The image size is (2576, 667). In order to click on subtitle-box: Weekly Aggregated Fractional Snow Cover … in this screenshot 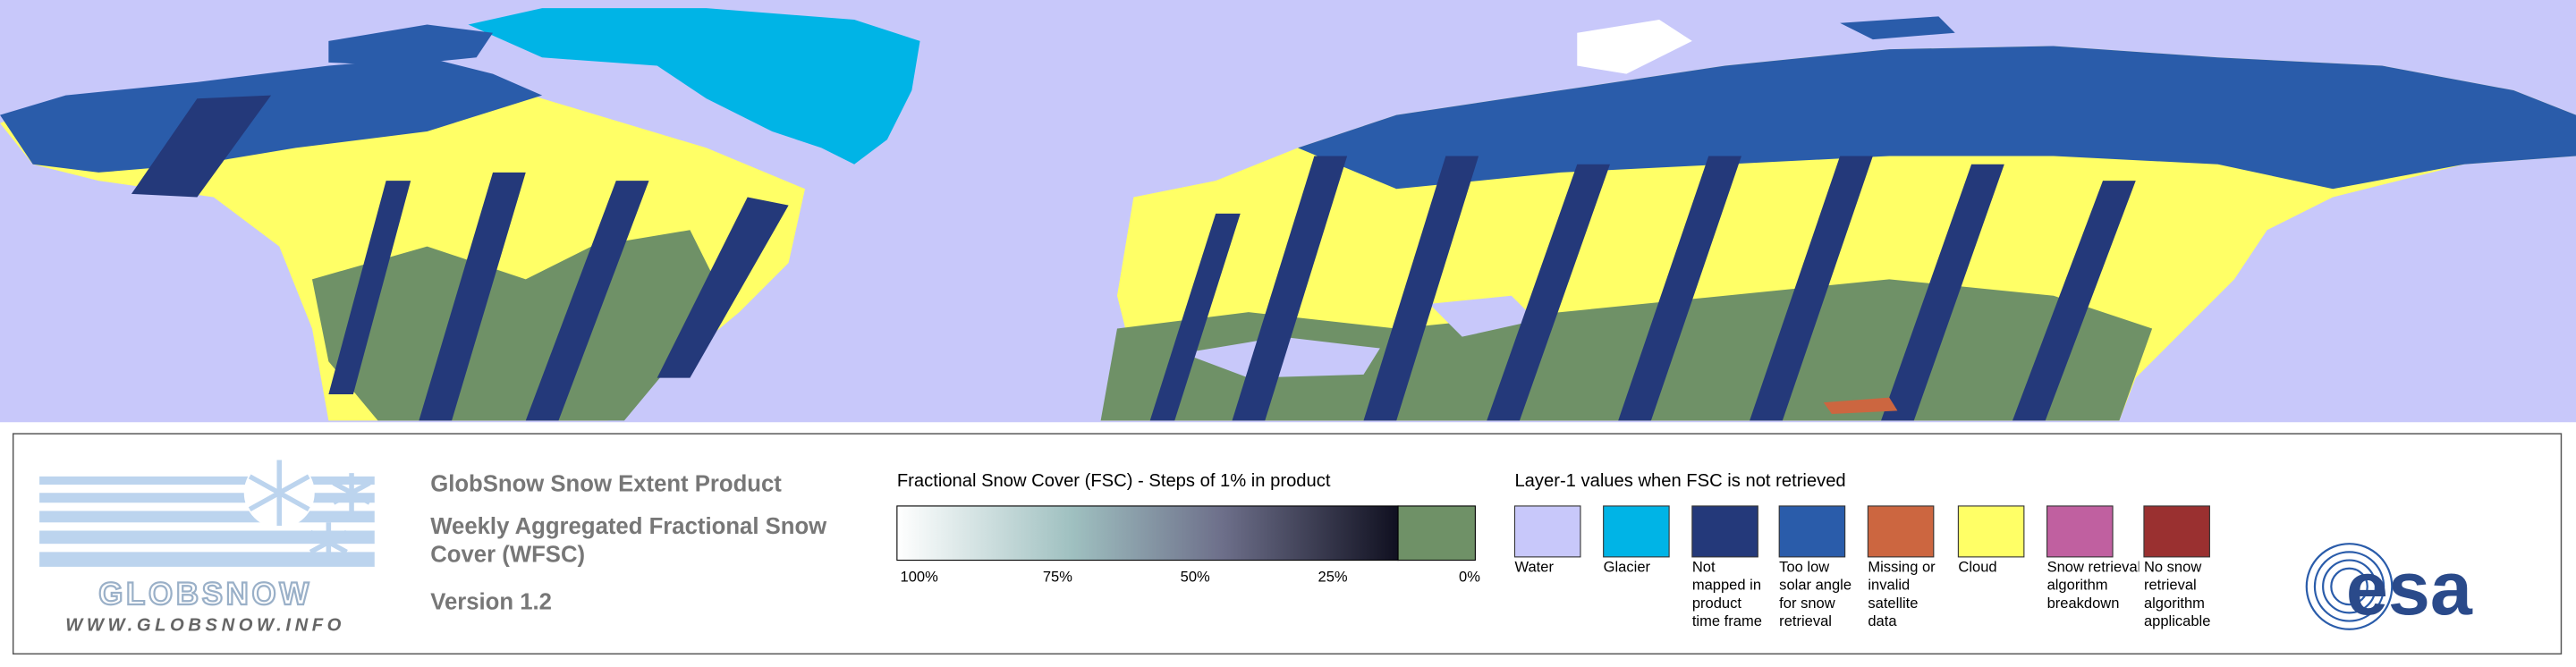, I will do `click(628, 539)`.